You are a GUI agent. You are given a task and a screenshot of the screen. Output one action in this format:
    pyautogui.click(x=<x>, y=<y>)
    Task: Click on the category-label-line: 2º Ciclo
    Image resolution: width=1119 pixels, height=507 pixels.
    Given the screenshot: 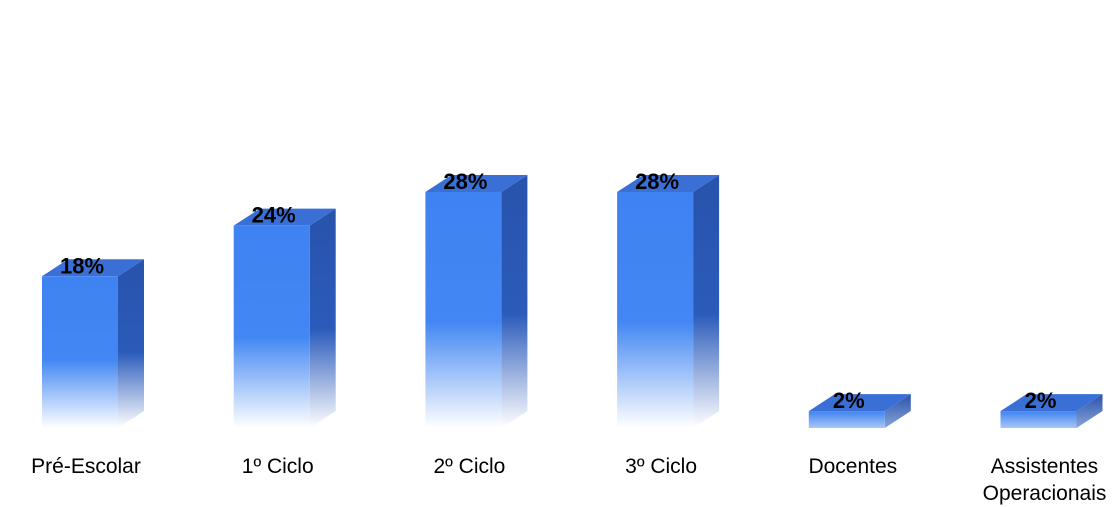 What is the action you would take?
    pyautogui.click(x=469, y=466)
    